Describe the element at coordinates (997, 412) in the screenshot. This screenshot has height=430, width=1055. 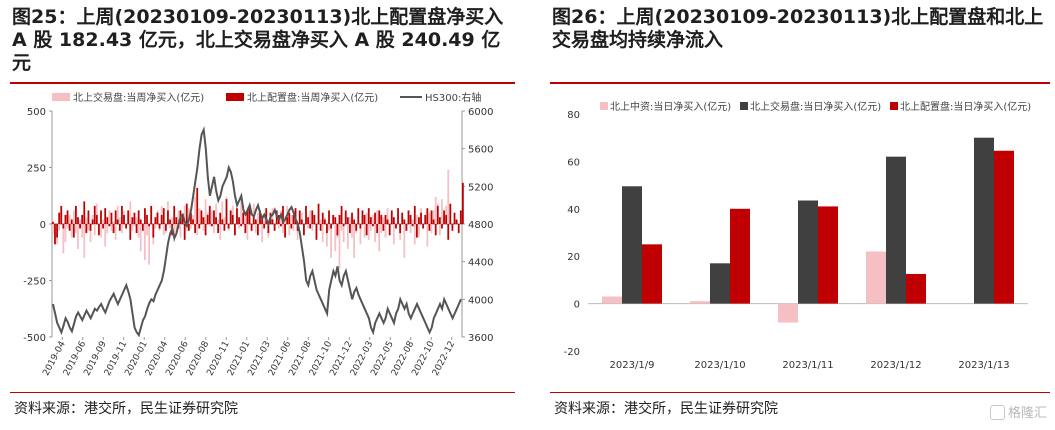
I see `gelonghui-logo-icon` at that location.